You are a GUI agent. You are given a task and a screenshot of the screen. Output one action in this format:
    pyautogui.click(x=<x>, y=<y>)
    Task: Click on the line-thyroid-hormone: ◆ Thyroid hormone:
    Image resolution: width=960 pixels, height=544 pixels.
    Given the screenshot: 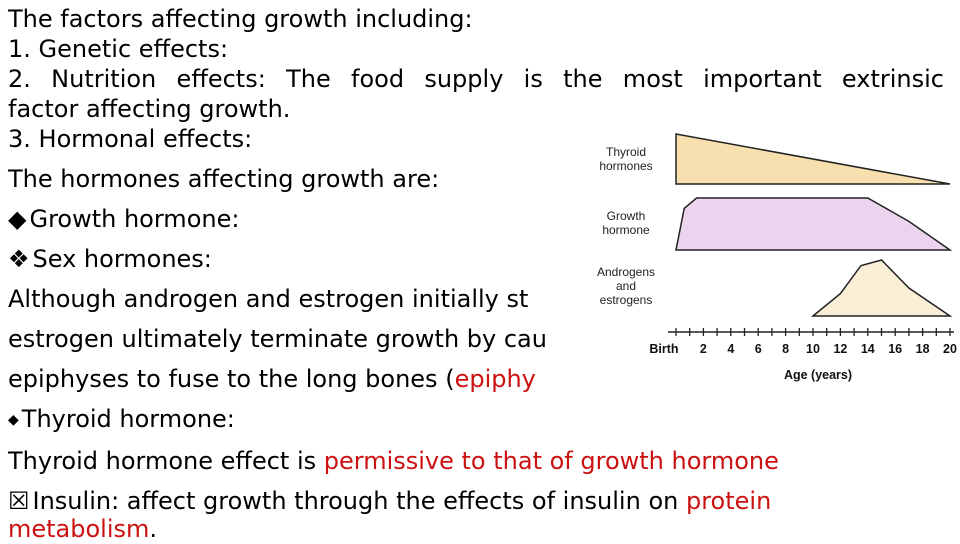 What is the action you would take?
    pyautogui.click(x=121, y=419)
    